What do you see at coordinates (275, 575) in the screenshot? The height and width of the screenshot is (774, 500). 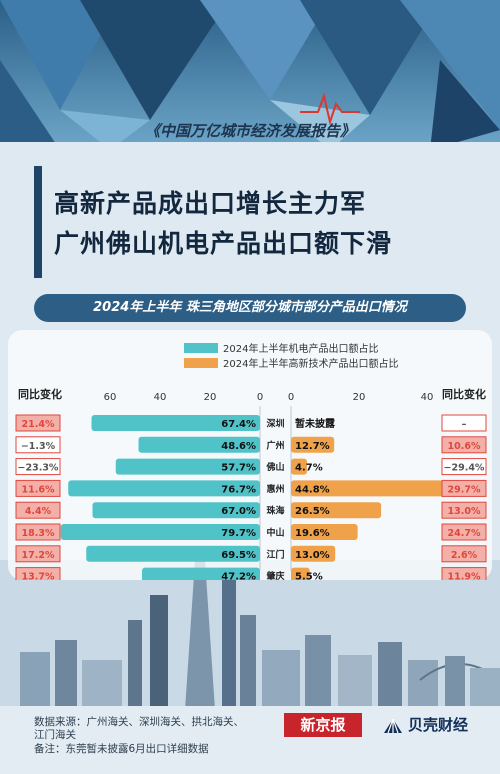 I see `city-label: 肇庆` at bounding box center [275, 575].